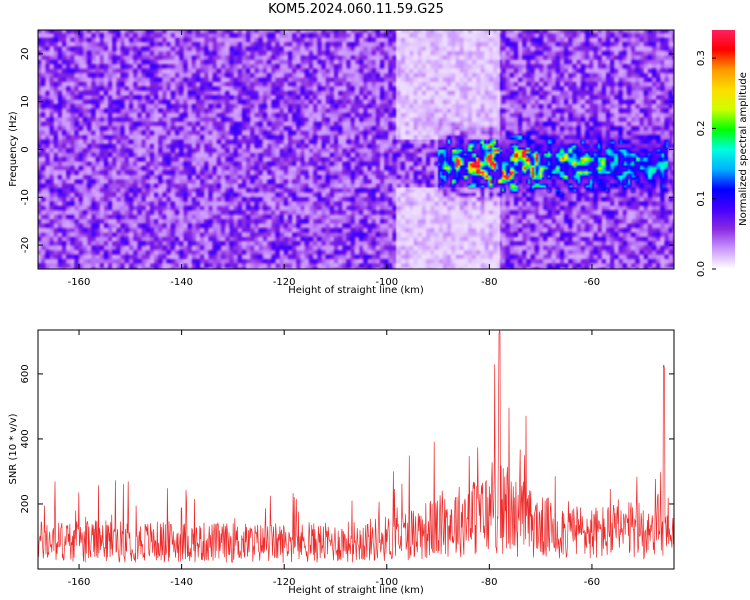 The height and width of the screenshot is (600, 750). What do you see at coordinates (25, 149) in the screenshot?
I see `heatmap-y-tick-label: 0` at bounding box center [25, 149].